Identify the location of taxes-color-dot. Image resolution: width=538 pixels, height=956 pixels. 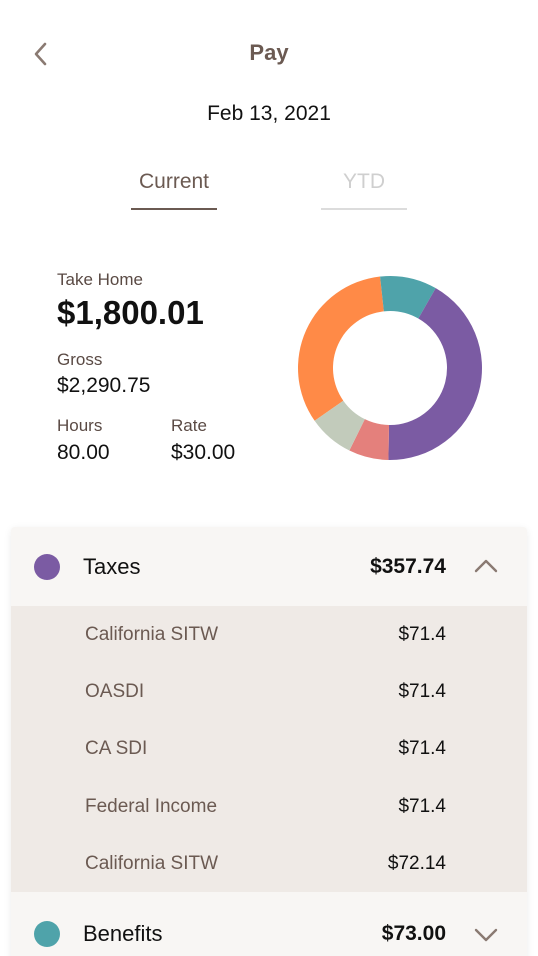
(47, 567).